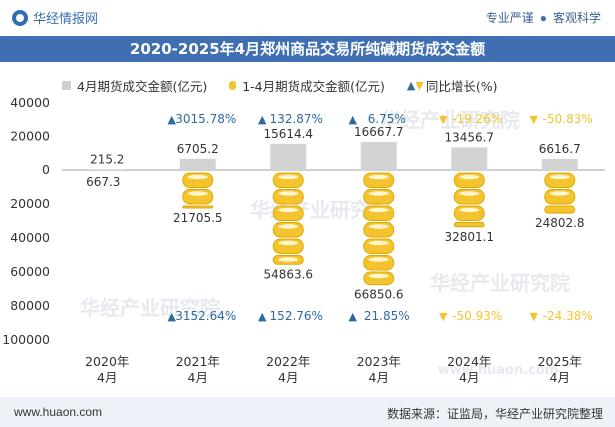 Image resolution: width=615 pixels, height=427 pixels. Describe the element at coordinates (560, 223) in the screenshot. I see `label-ytd-5: 24802.8` at that location.